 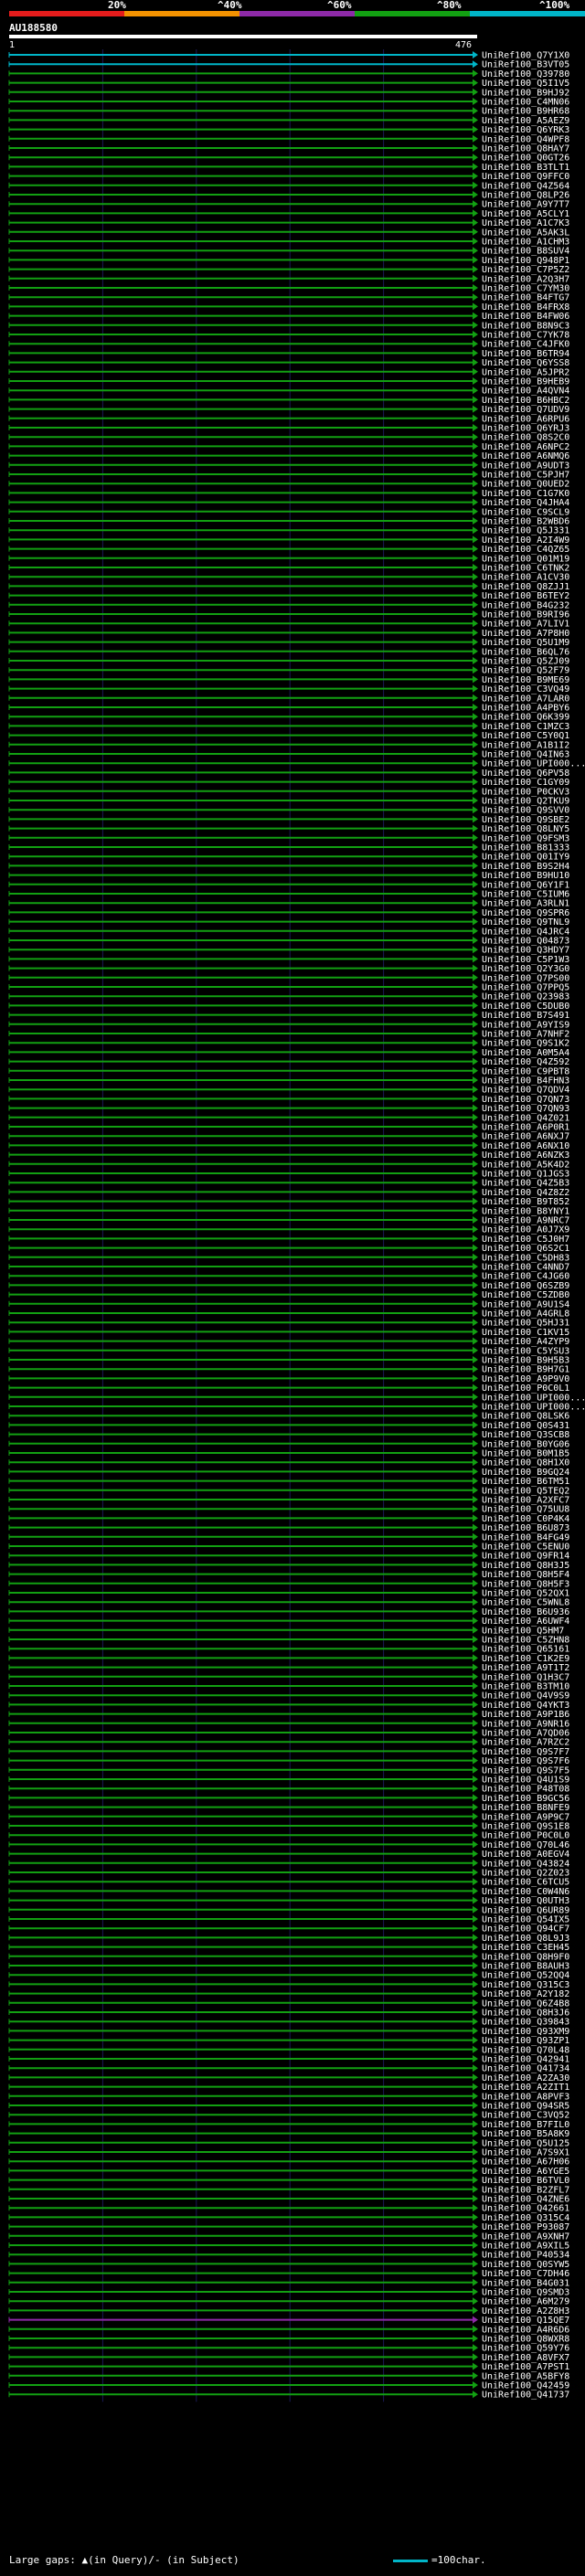 What do you see at coordinates (525, 1025) in the screenshot?
I see `hit-label: UniRef100_A9YIS9` at bounding box center [525, 1025].